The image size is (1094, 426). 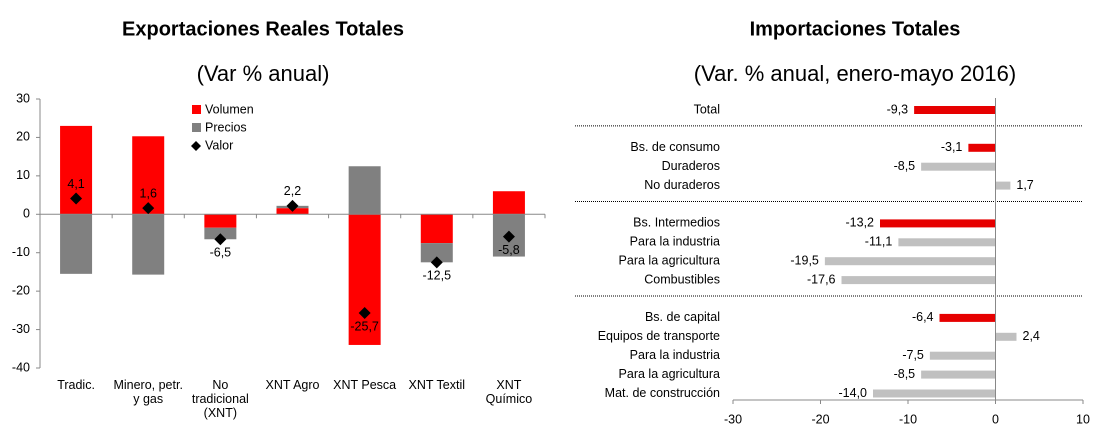 What do you see at coordinates (148, 392) in the screenshot?
I see `x-tick-label: Minero, petr. y gas` at bounding box center [148, 392].